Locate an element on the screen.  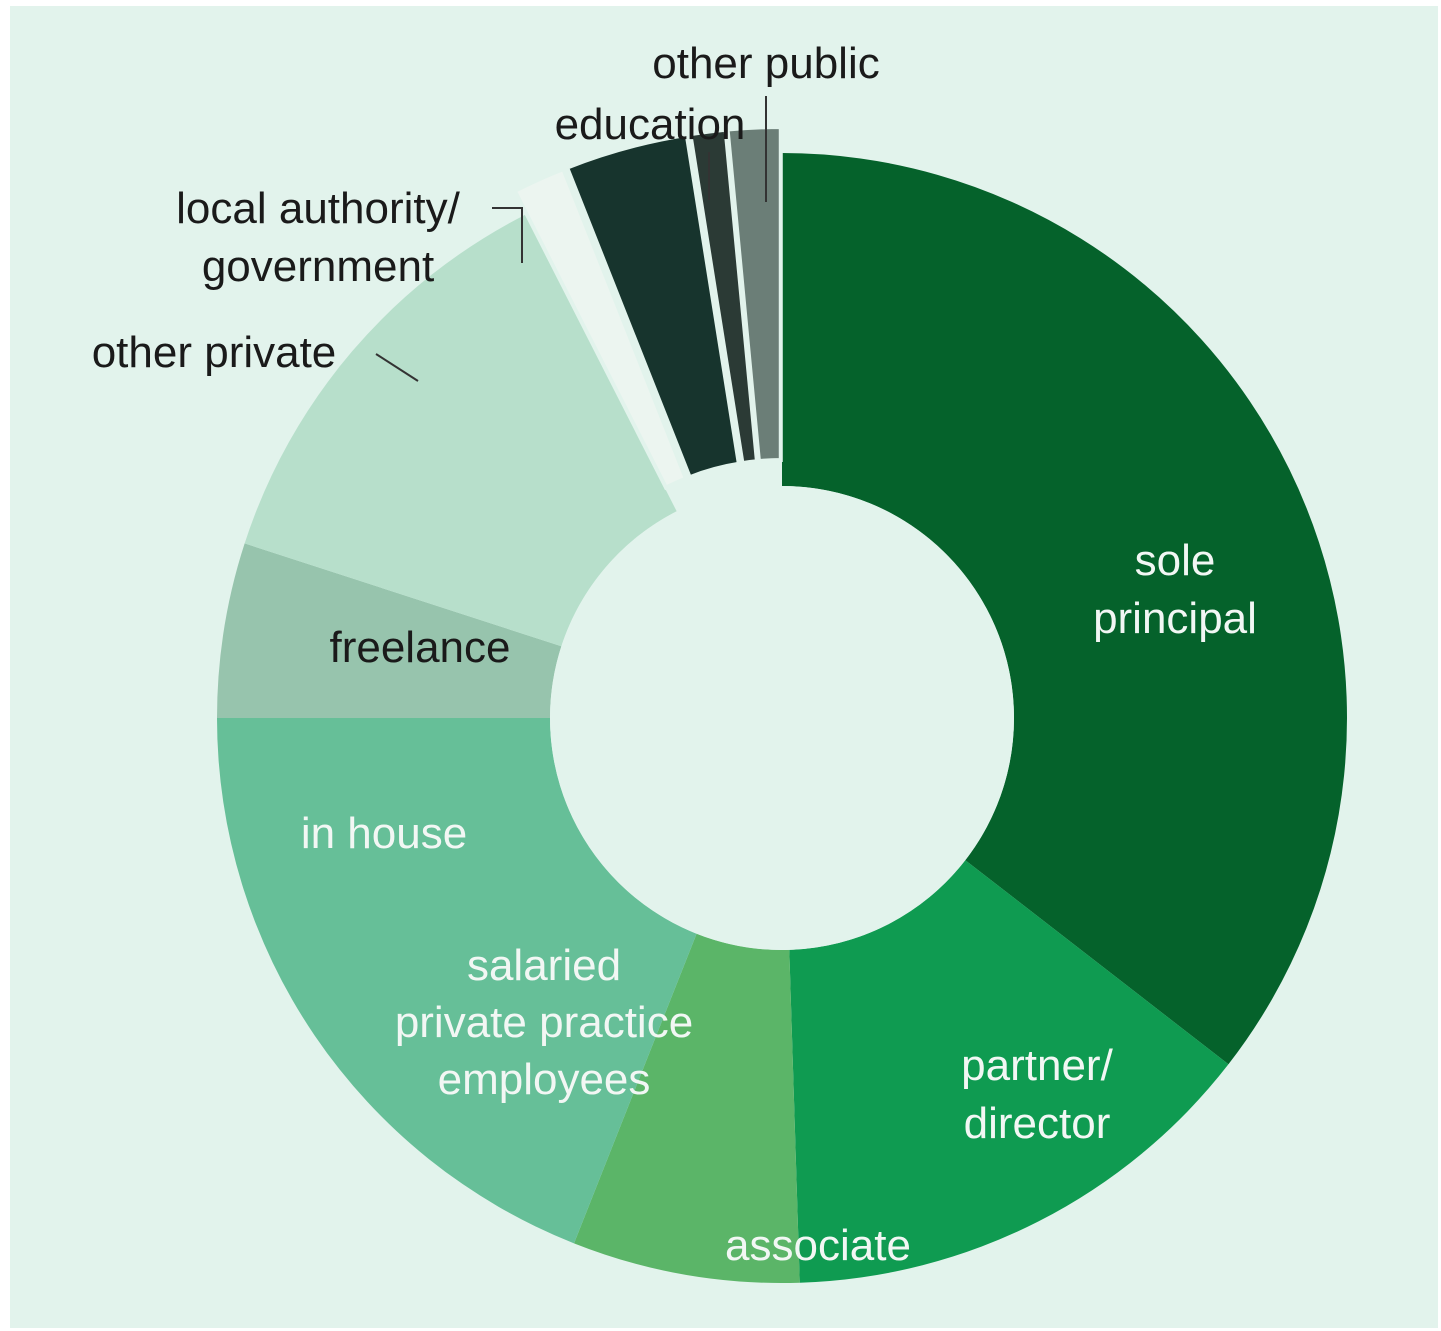
label-associate: associate is located at coordinates (818, 1245).